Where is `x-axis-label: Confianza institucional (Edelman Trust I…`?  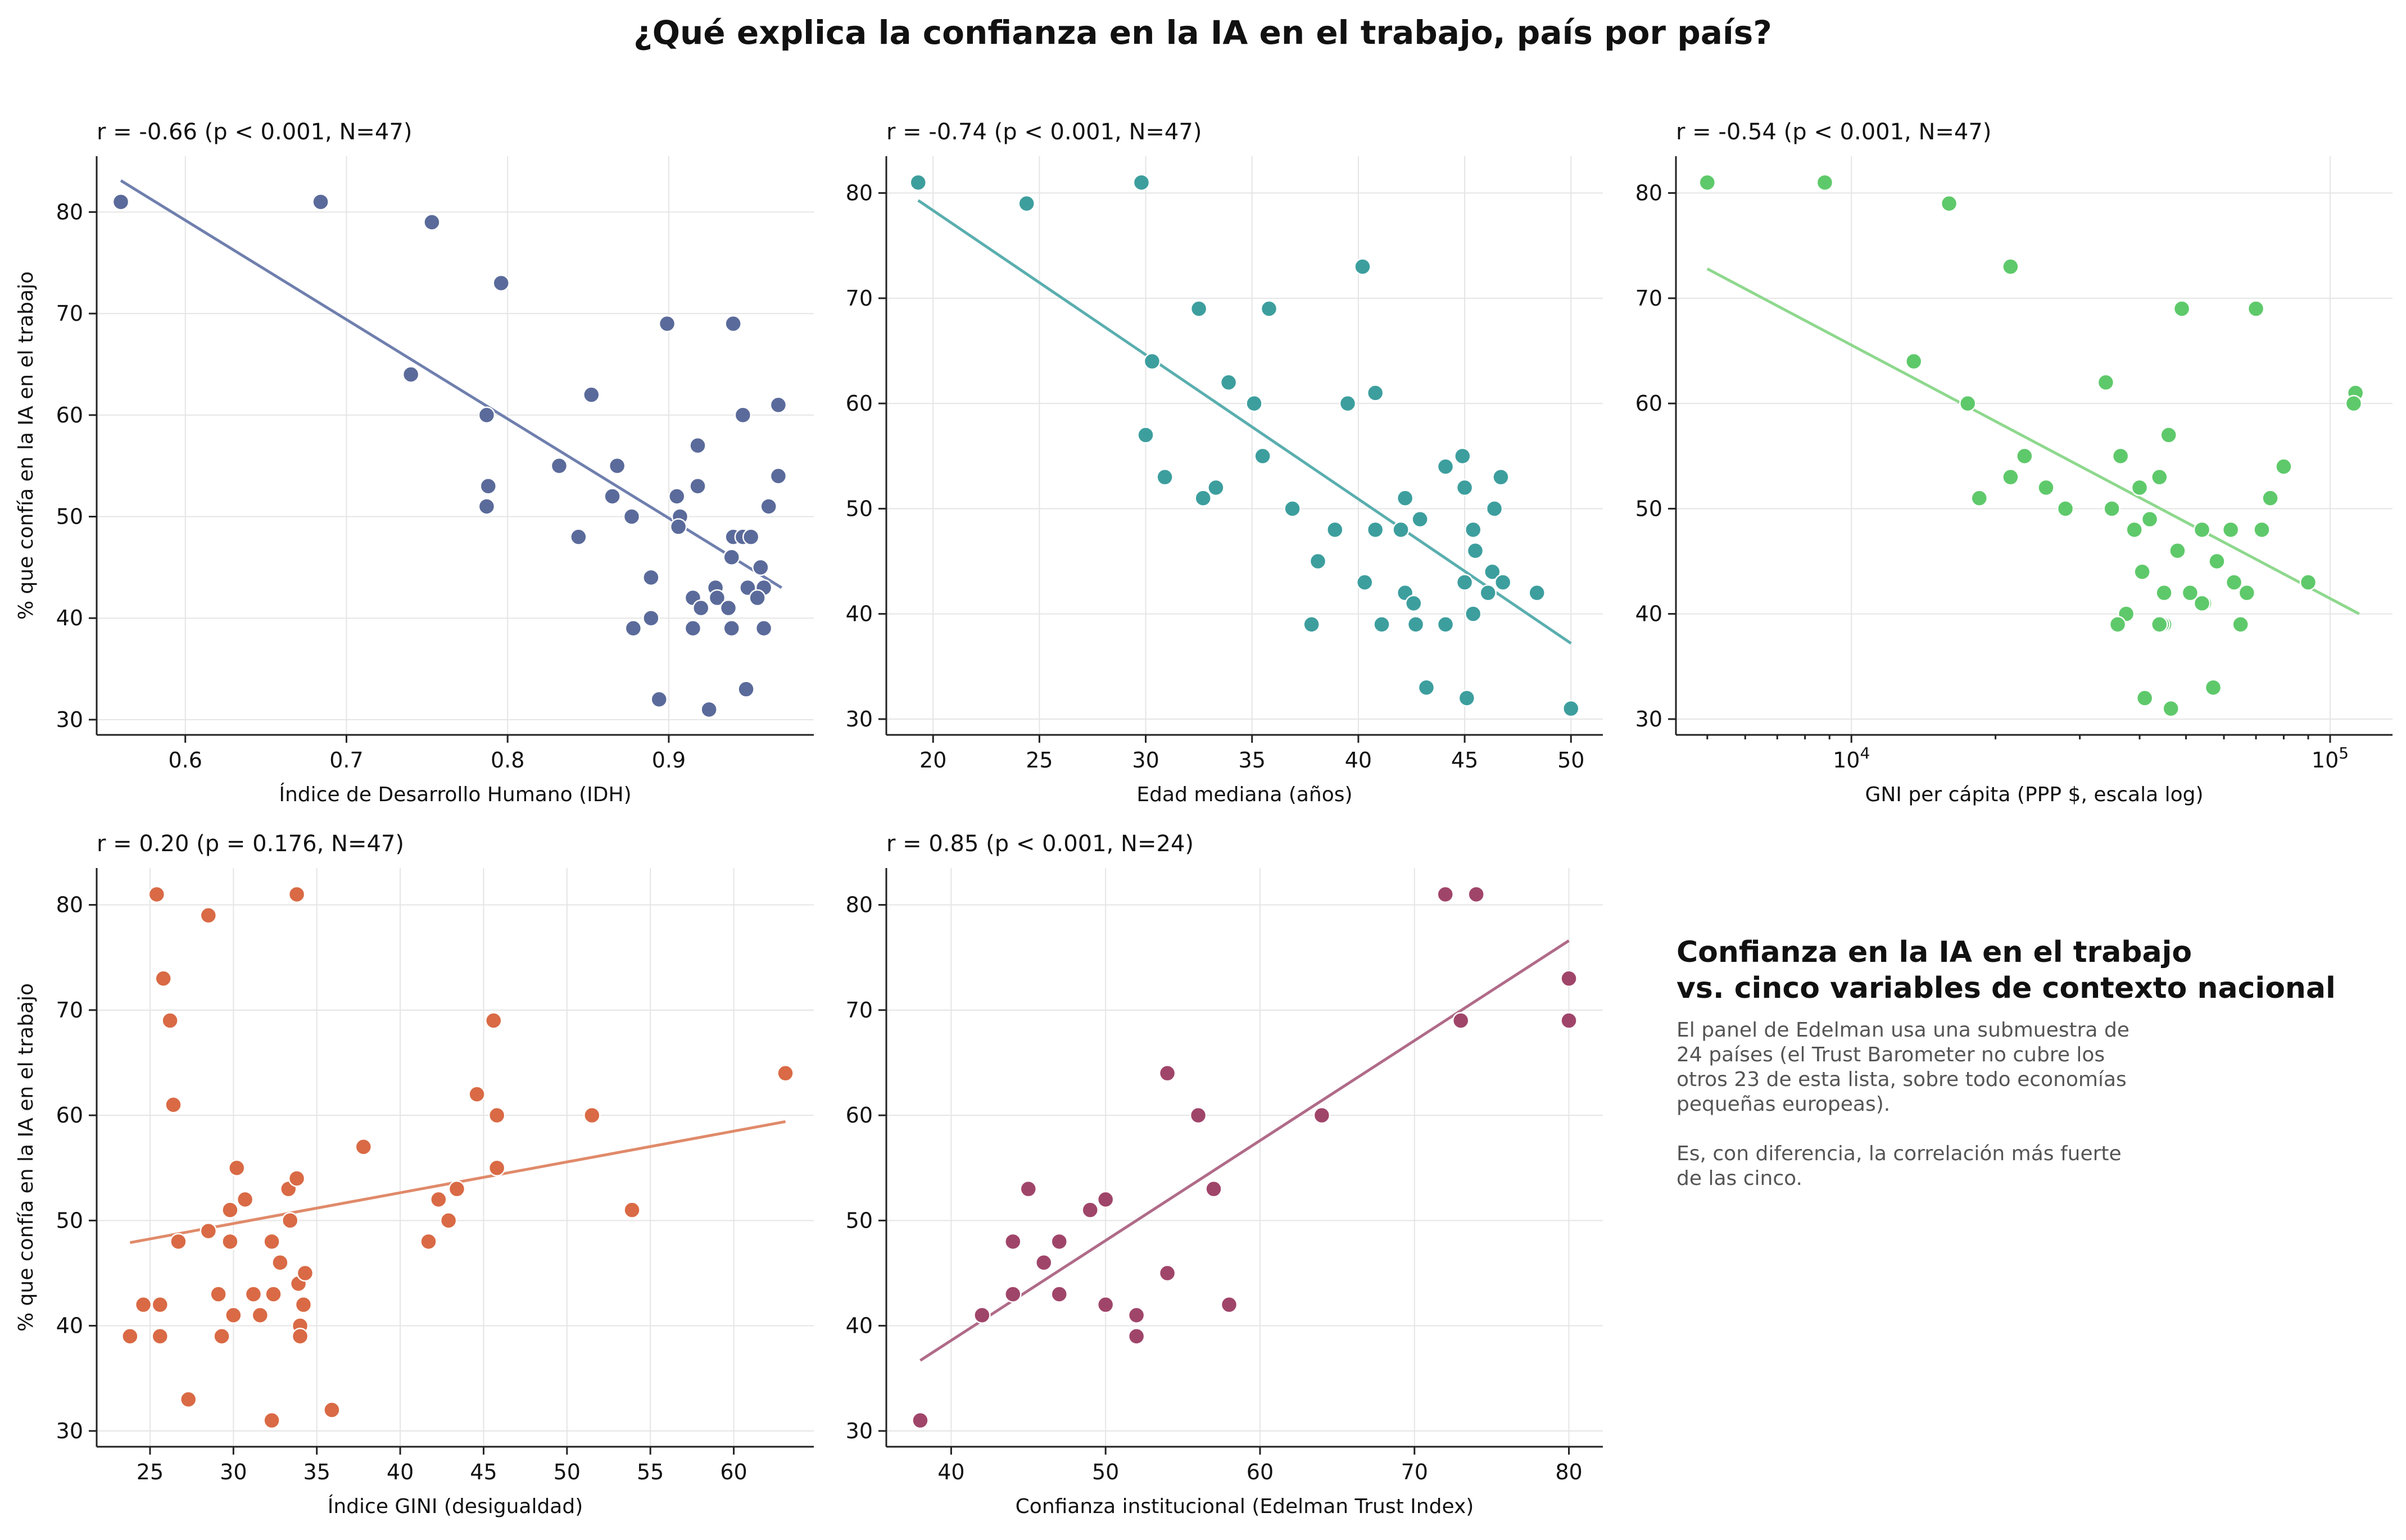 x-axis-label: Confianza institucional (Edelman Trust I… is located at coordinates (1245, 1506).